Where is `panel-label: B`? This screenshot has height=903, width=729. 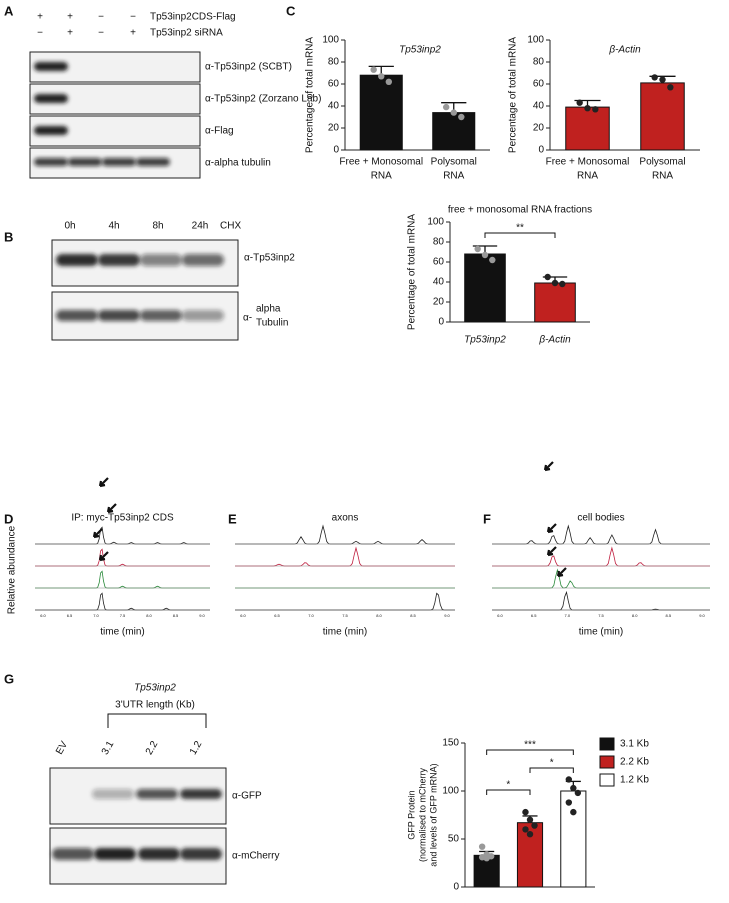 panel-label: B is located at coordinates (8, 236).